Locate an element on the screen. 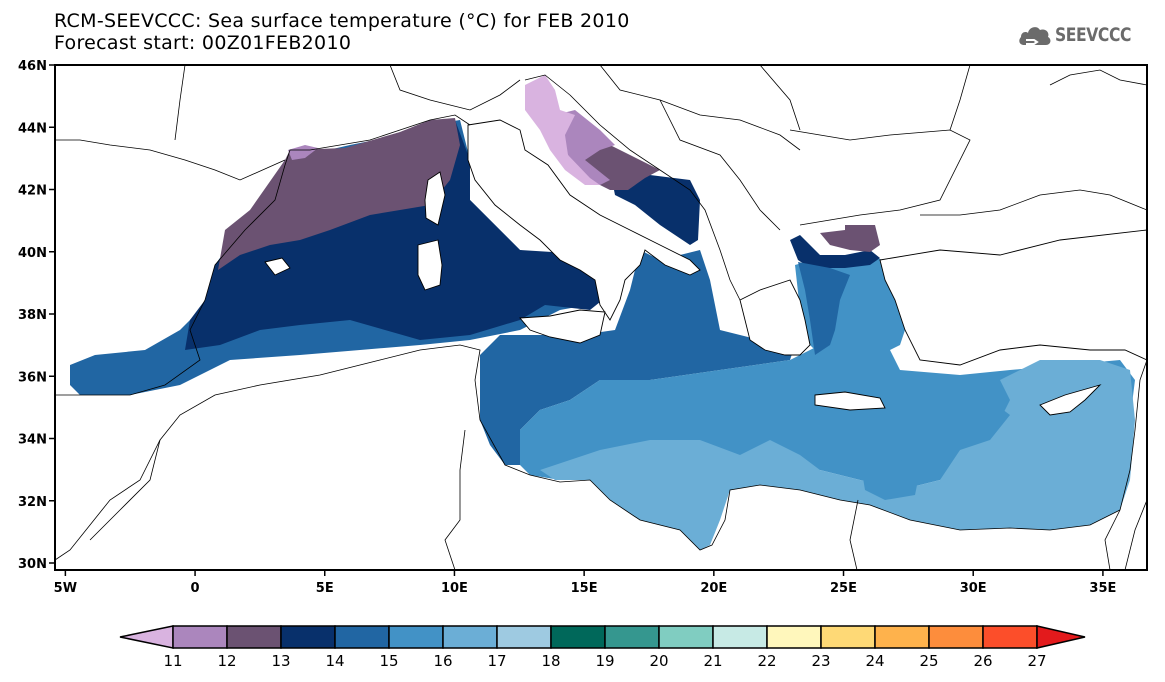  colorbar-label: 16 is located at coordinates (442, 661).